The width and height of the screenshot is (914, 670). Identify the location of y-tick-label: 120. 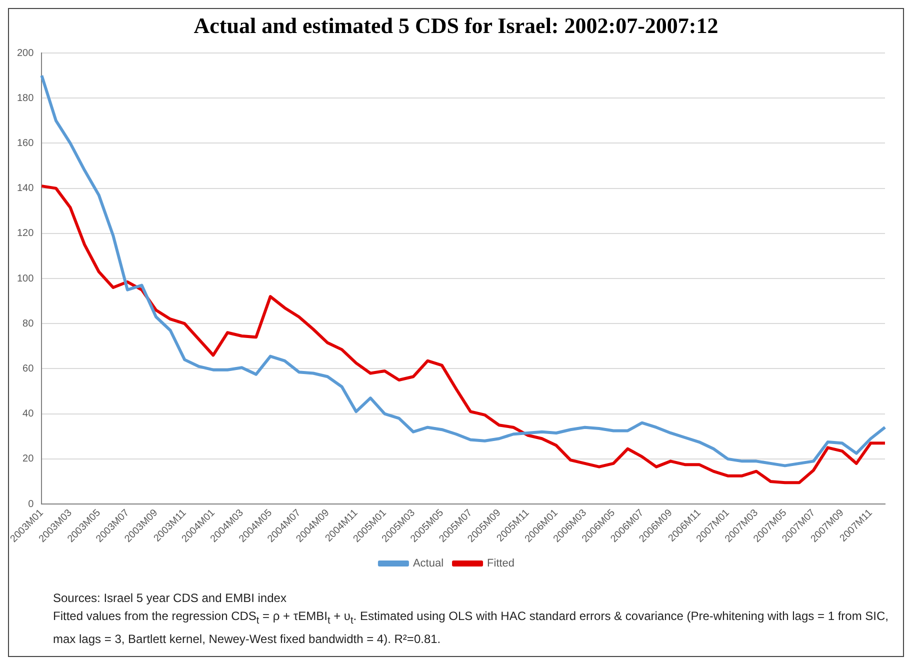
(25, 234).